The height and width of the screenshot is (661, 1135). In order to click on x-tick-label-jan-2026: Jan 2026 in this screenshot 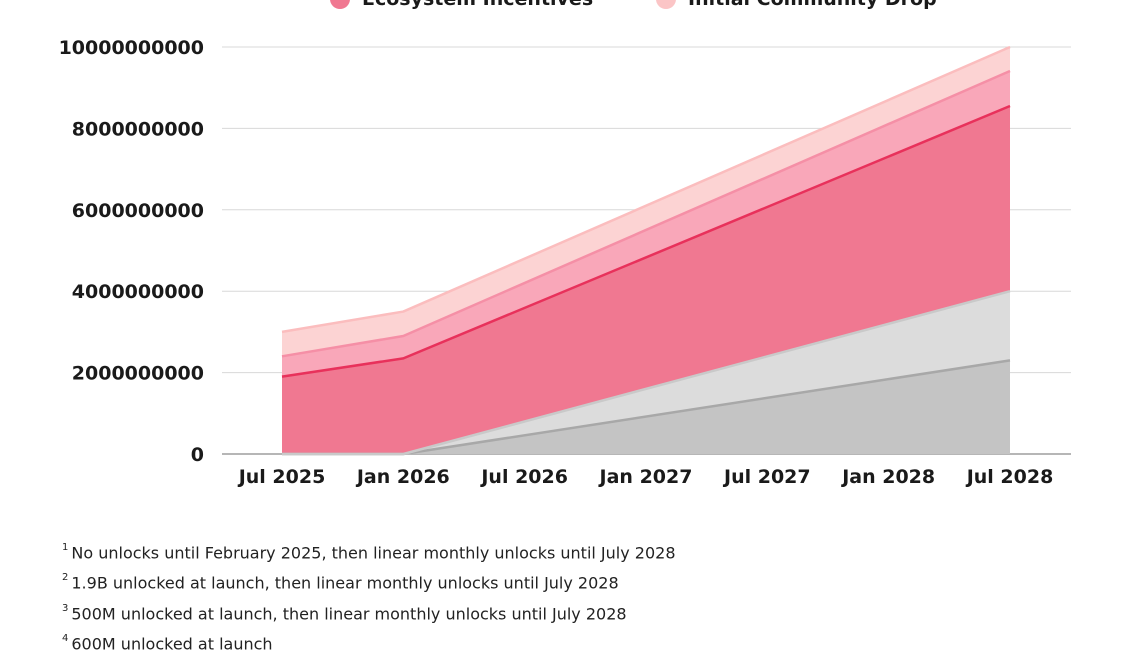, I will do `click(402, 477)`.